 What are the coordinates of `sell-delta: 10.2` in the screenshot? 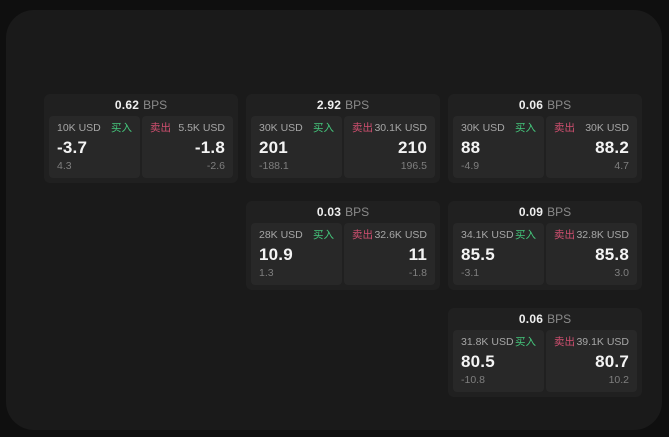 It's located at (618, 380).